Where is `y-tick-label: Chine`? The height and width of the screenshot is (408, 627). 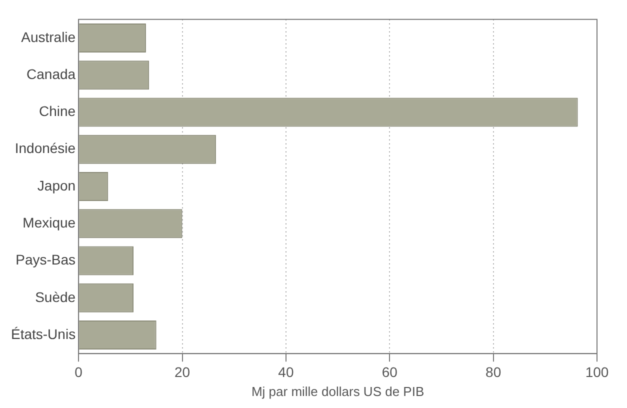
y-tick-label: Chine is located at coordinates (57, 111).